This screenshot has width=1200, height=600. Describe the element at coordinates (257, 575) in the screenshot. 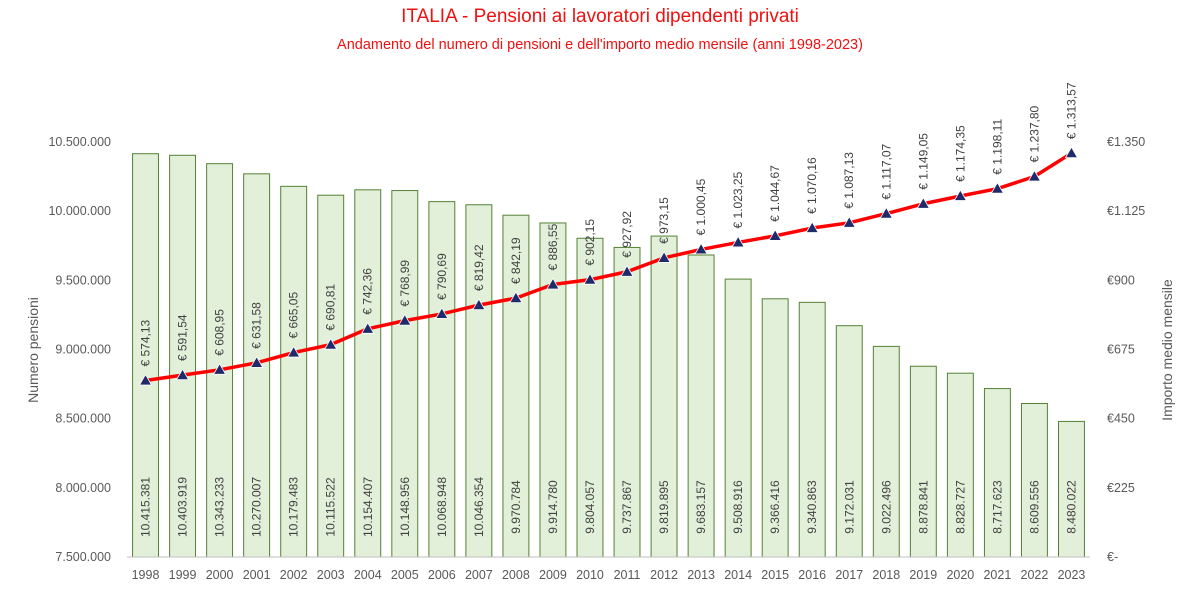

I see `x-tick-label: 2001` at that location.